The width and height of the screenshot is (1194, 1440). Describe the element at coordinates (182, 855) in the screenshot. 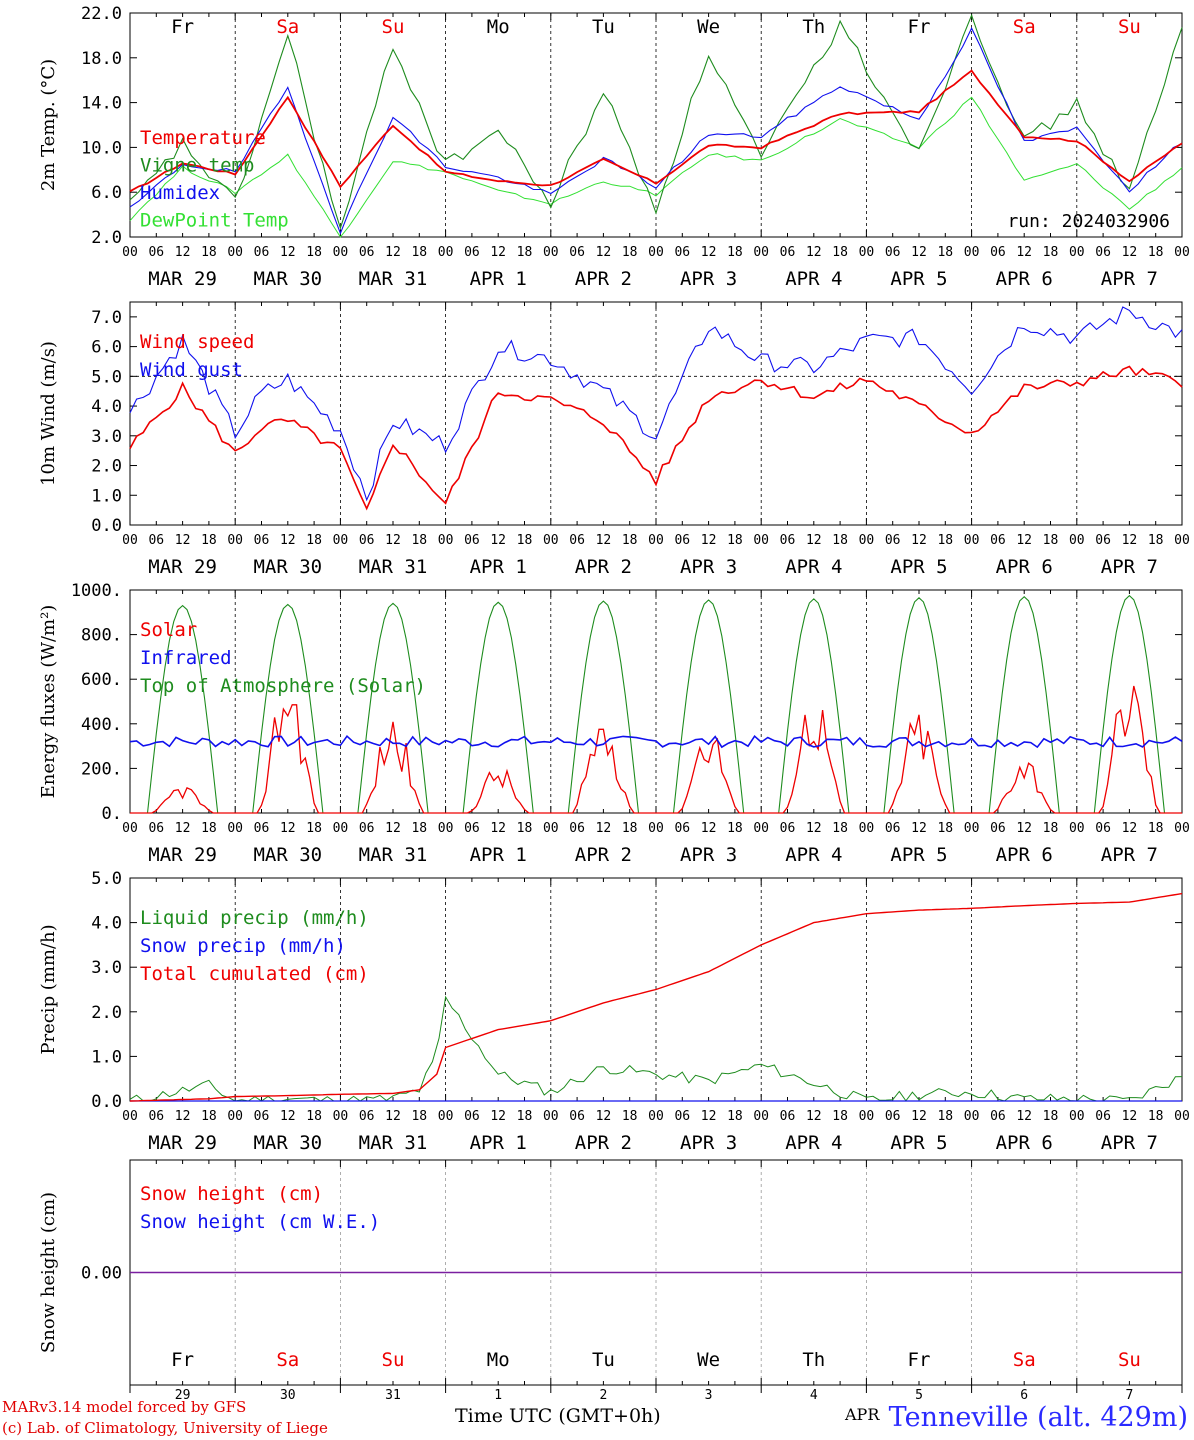

I see `date-label: MAR 29` at that location.